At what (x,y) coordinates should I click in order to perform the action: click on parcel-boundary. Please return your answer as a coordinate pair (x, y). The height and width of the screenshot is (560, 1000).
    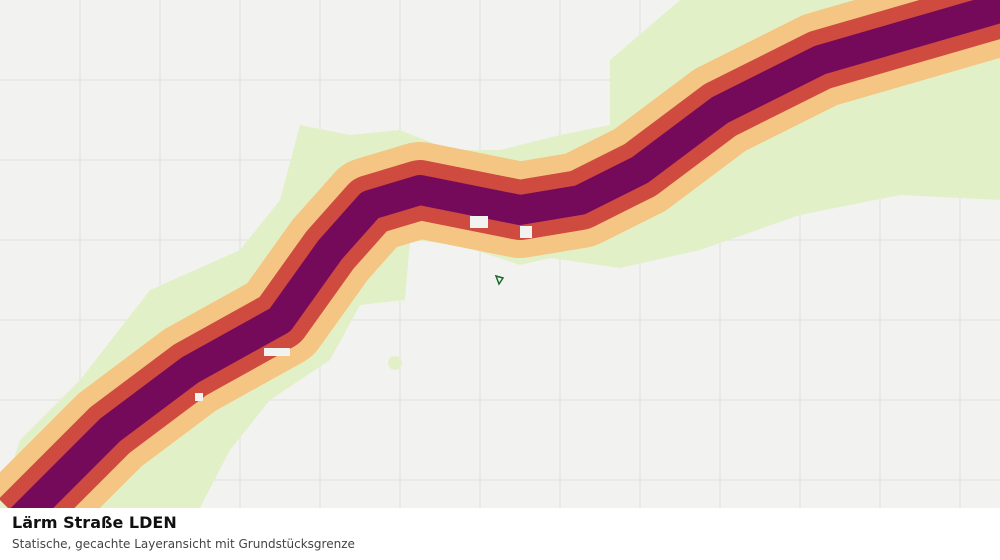
    Looking at the image, I should click on (499, 280).